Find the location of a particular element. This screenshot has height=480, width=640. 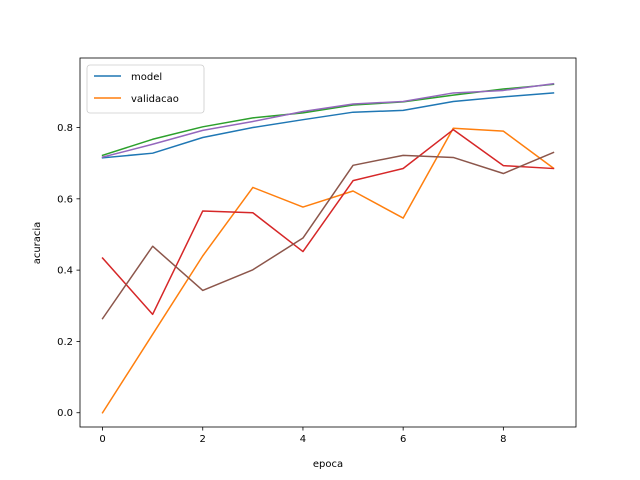

legend: model validacao is located at coordinates (145, 89).